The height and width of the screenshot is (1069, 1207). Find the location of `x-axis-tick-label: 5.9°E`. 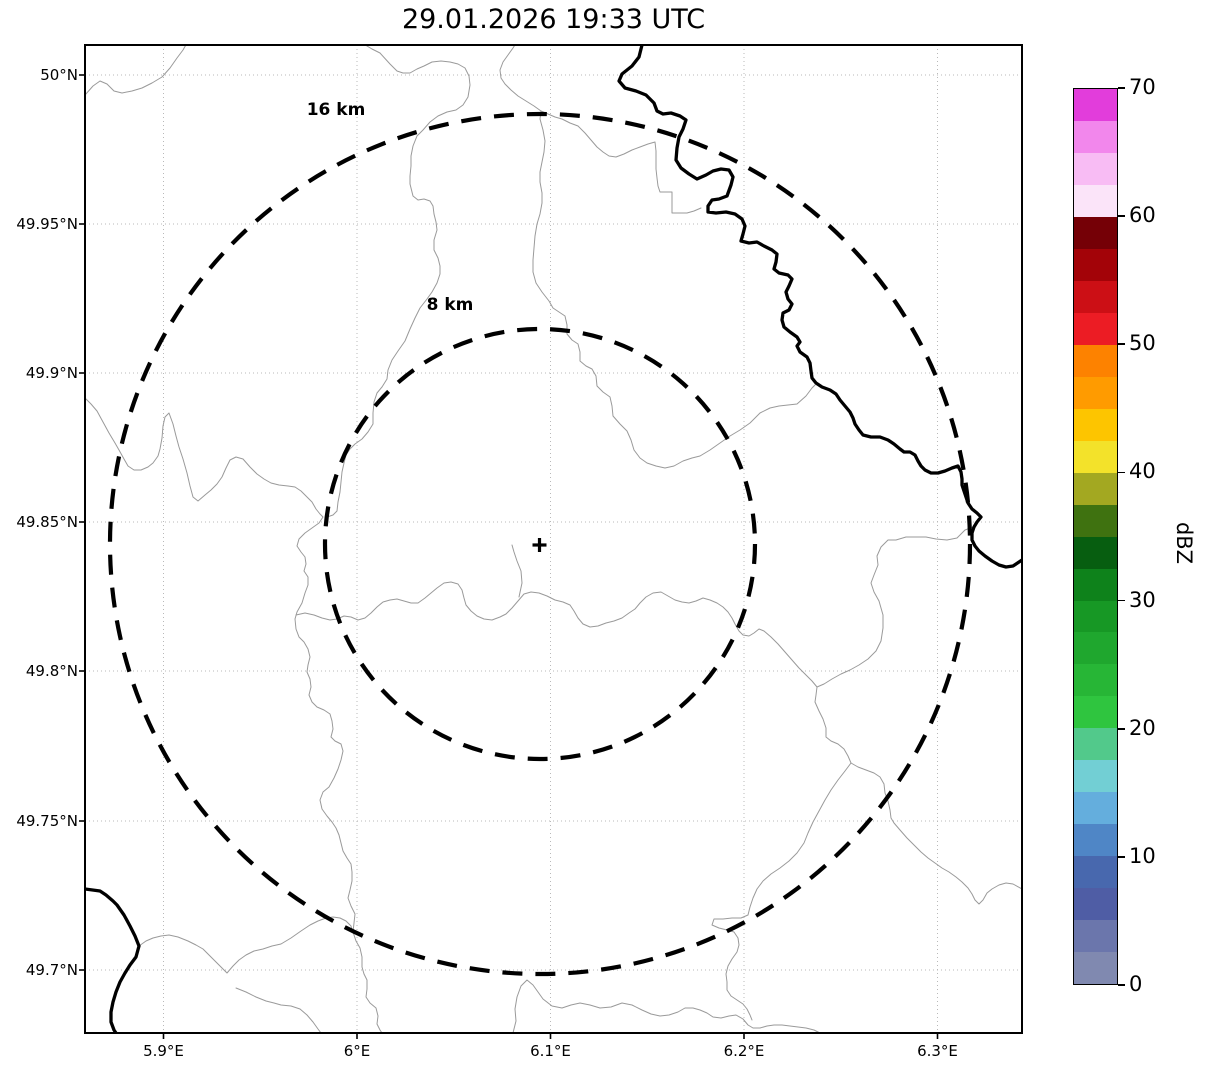

x-axis-tick-label: 5.9°E is located at coordinates (163, 1051).